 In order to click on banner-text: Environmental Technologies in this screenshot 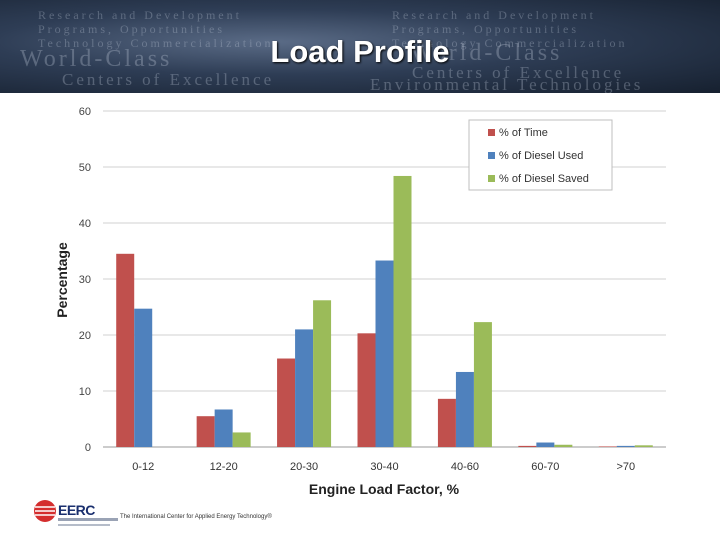, I will do `click(507, 84)`.